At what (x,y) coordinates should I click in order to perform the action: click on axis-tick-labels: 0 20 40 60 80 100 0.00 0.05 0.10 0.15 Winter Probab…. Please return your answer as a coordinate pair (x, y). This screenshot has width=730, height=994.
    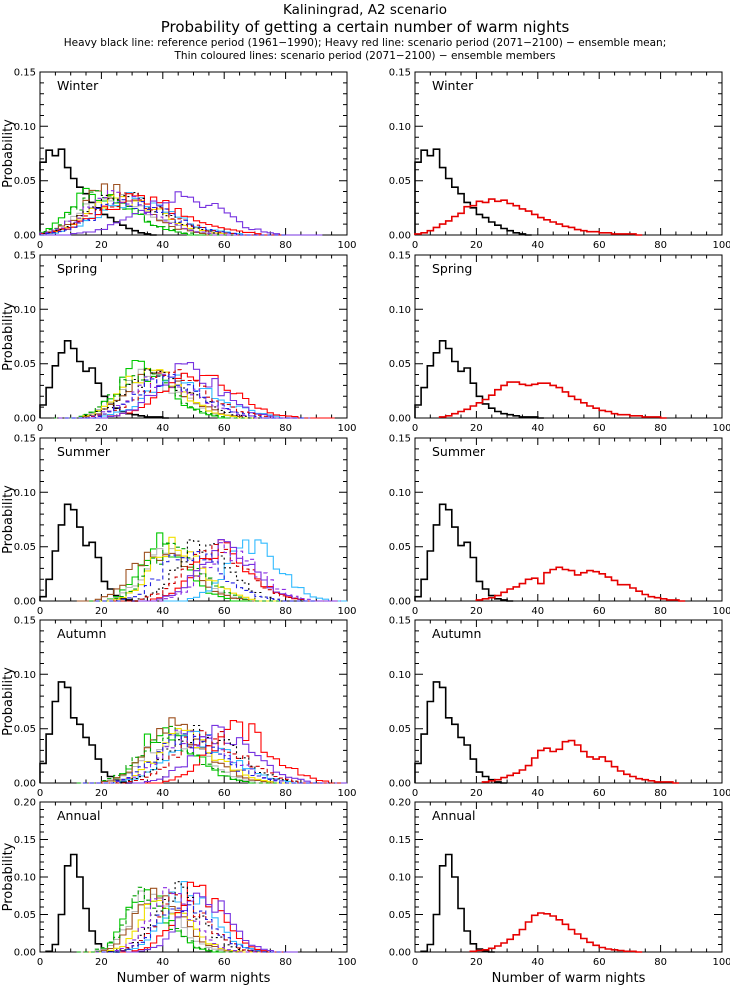
    Looking at the image, I should click on (179, 160).